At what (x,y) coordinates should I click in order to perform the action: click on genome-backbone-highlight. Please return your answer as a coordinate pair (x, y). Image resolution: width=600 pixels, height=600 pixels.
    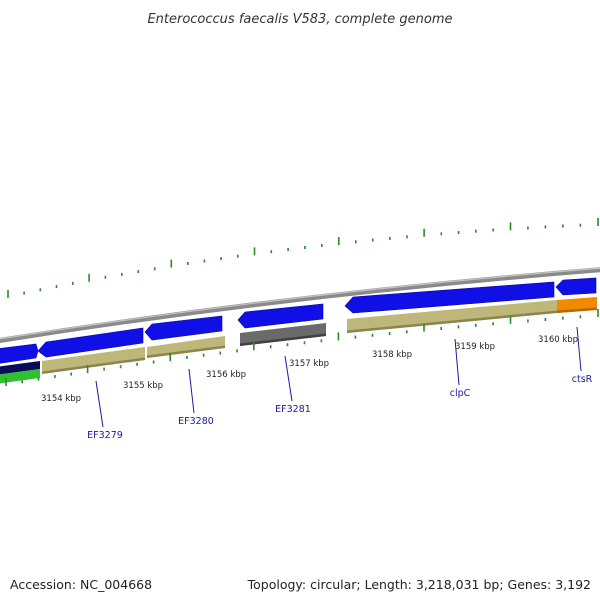
    Looking at the image, I should click on (300, 303).